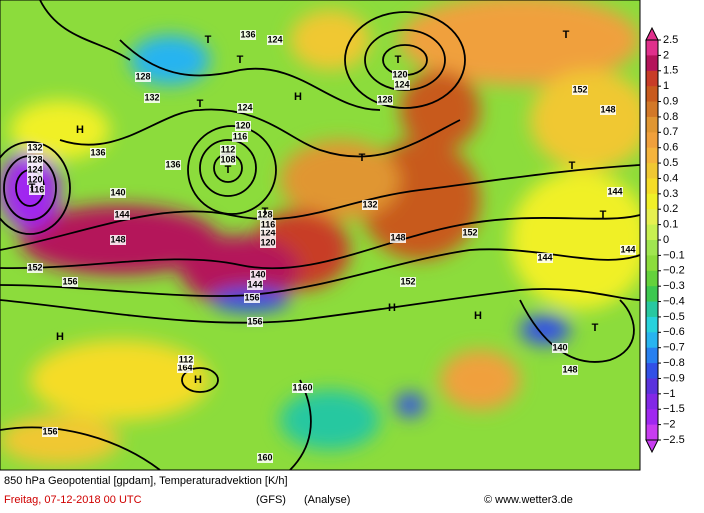 This screenshot has height=513, width=704. I want to click on colorbar-tick-label: −0.9, so click(674, 378).